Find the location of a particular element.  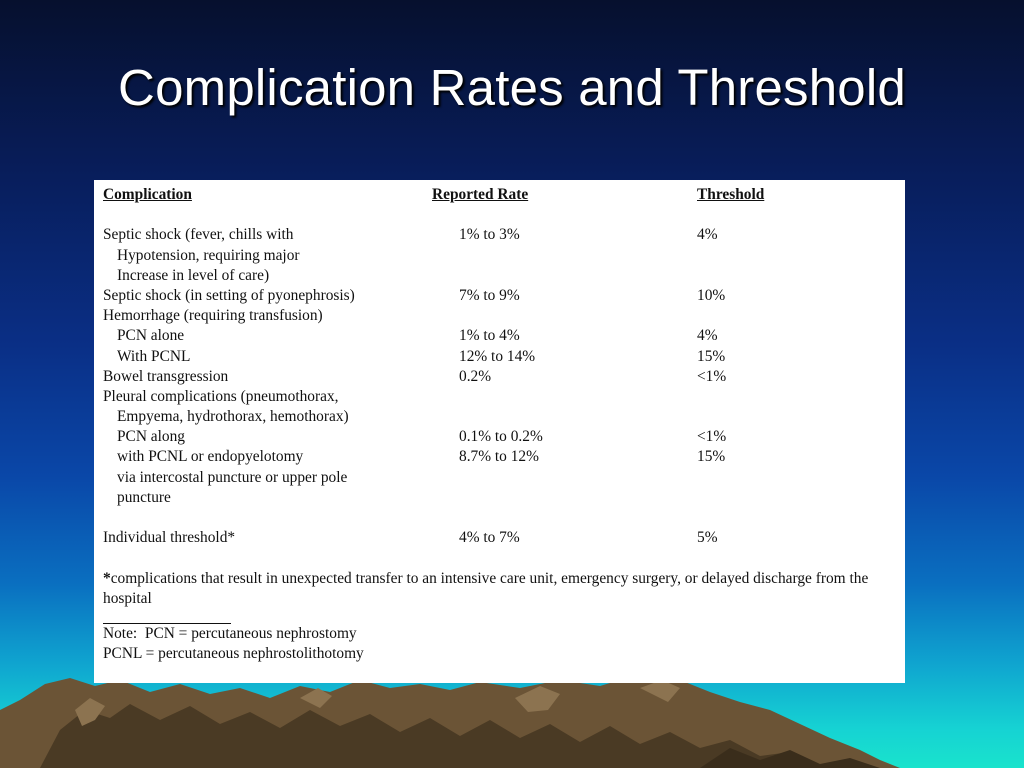

footnote-mark: * is located at coordinates (107, 578).